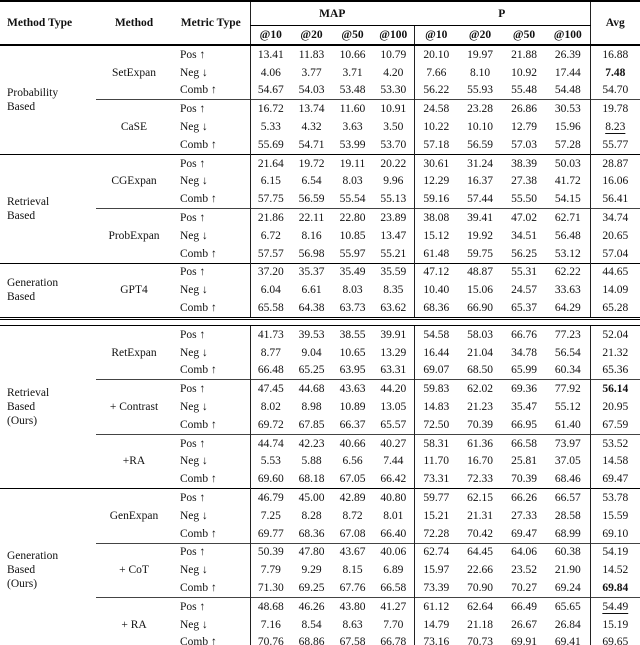  Describe the element at coordinates (393, 640) in the screenshot. I see `value-cell: 66.78` at that location.